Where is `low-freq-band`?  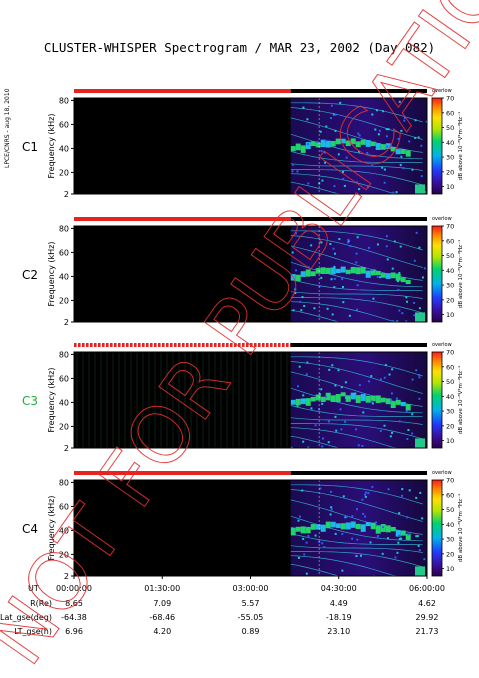 low-freq-band is located at coordinates (420, 571).